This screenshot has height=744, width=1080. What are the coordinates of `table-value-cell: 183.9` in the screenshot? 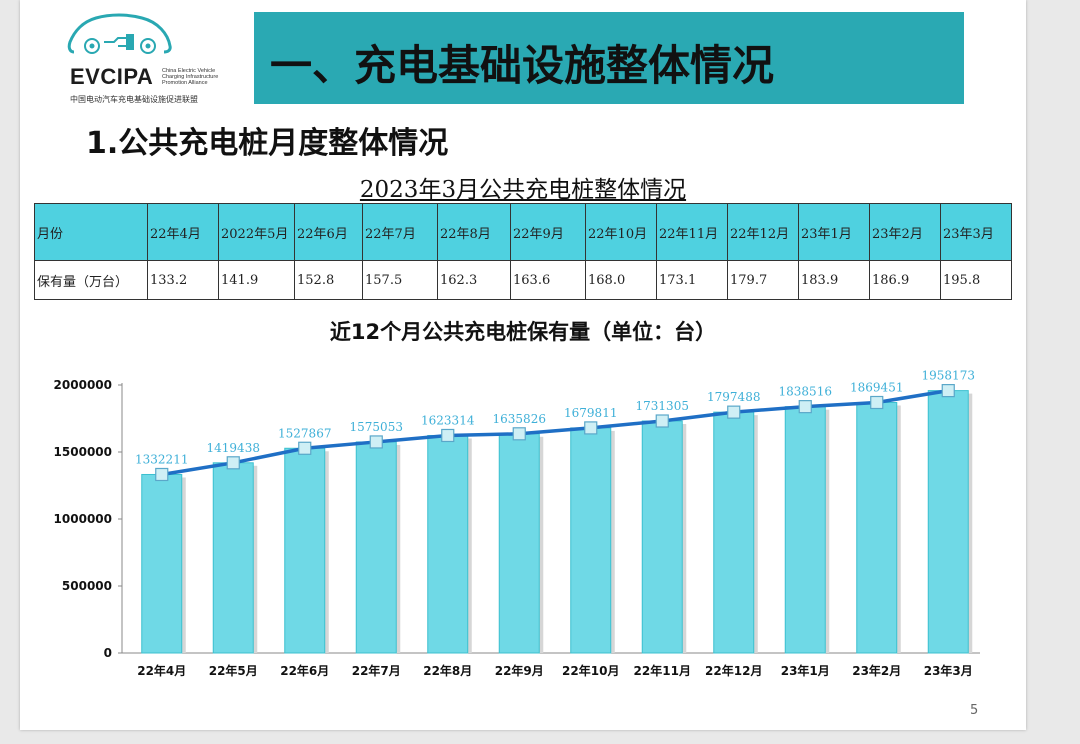 It's located at (834, 280).